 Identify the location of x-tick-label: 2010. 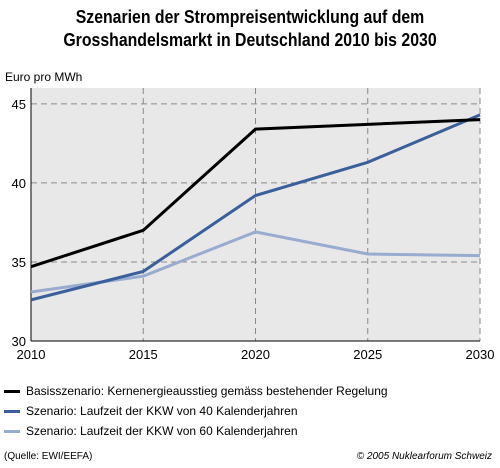
(31, 354).